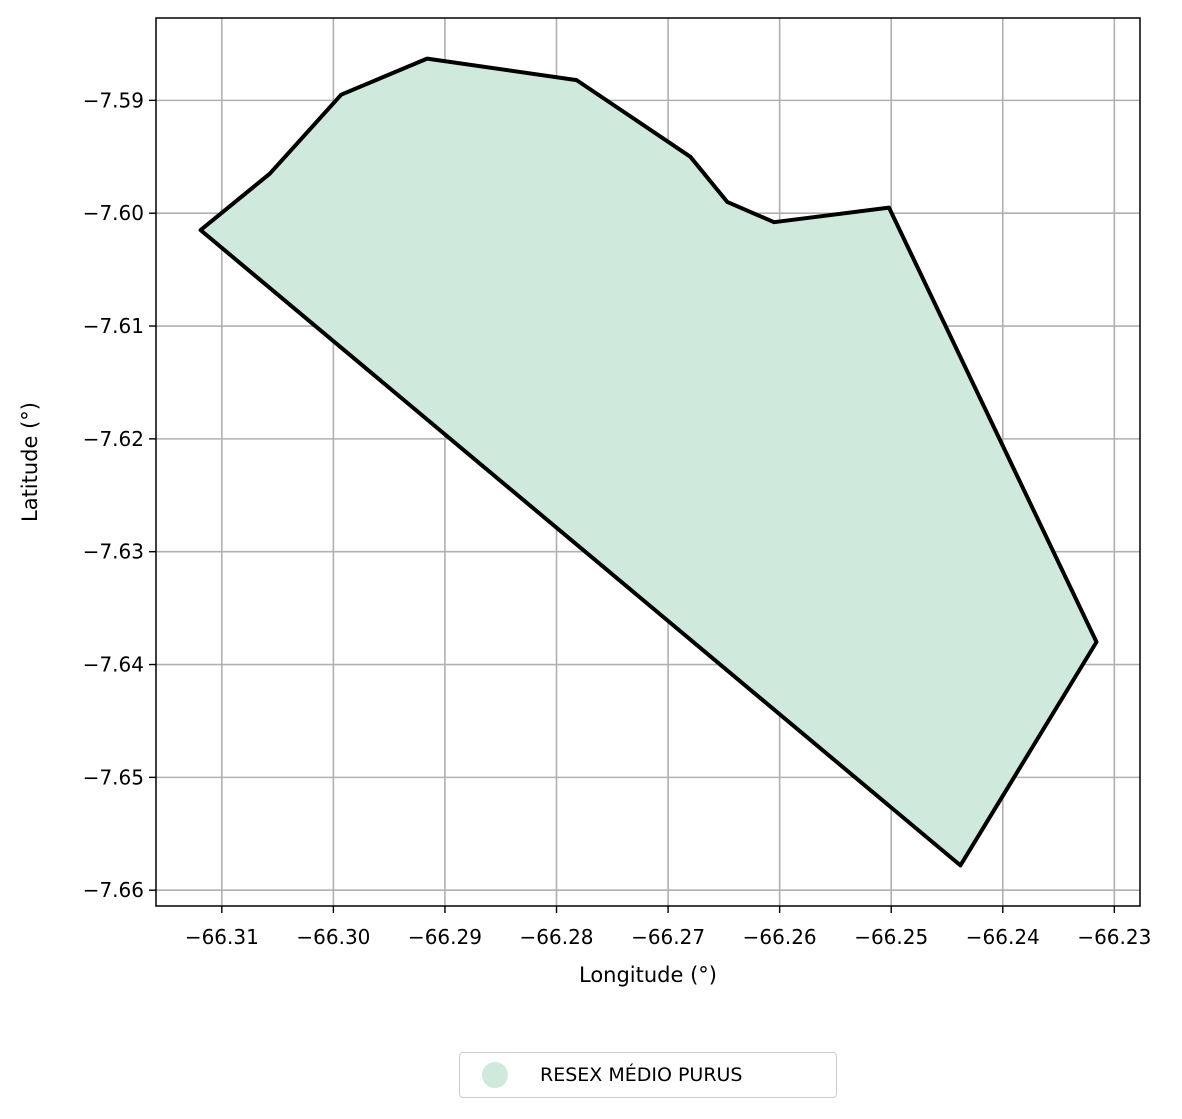  What do you see at coordinates (113, 100) in the screenshot?
I see `y-tick-label: −7.59` at bounding box center [113, 100].